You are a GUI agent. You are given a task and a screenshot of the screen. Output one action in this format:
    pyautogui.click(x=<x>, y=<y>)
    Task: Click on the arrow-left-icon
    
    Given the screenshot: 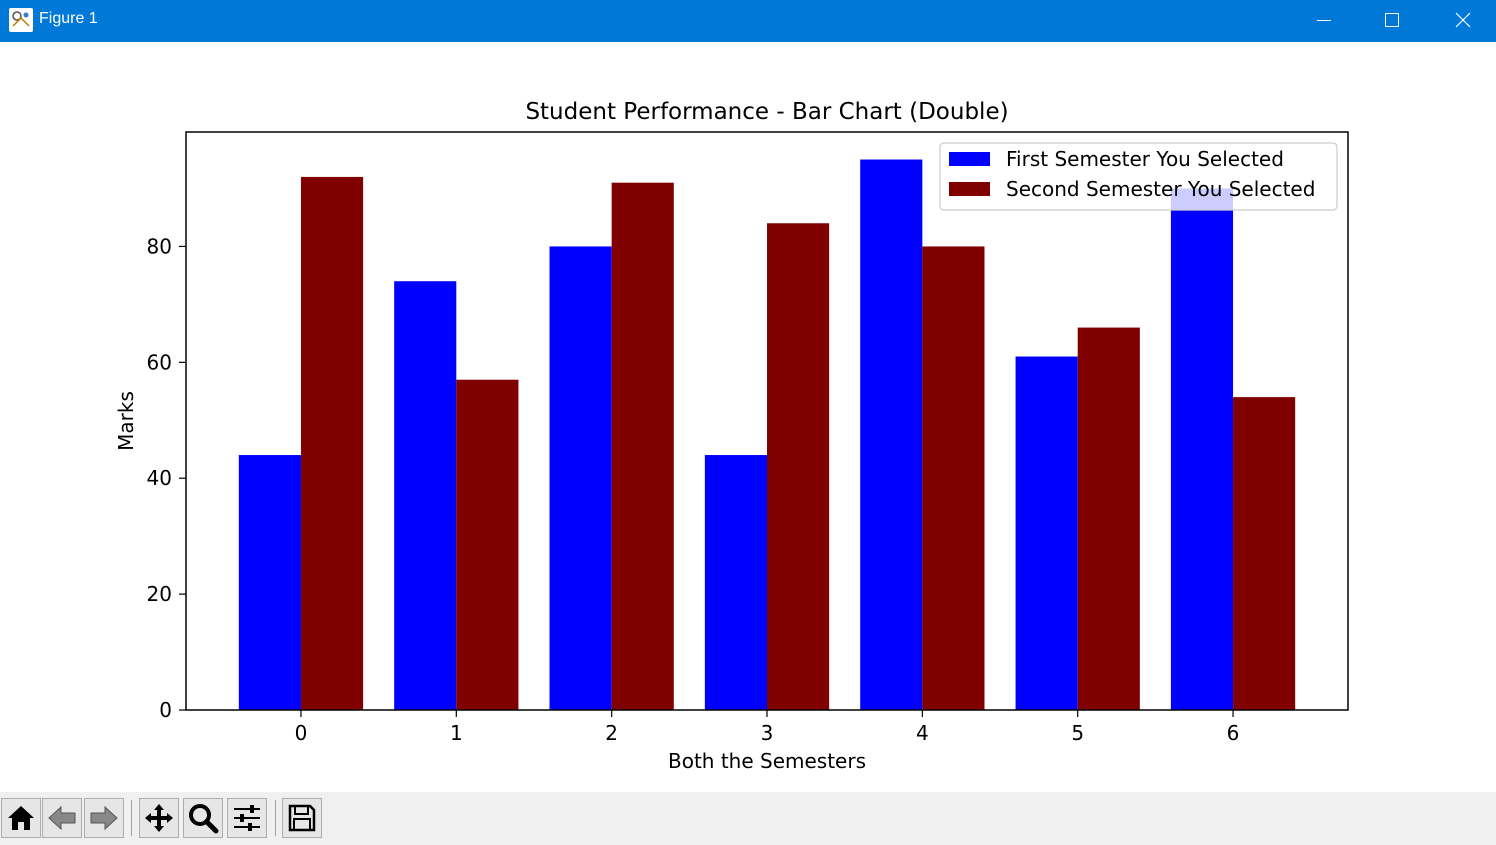 What is the action you would take?
    pyautogui.click(x=62, y=818)
    